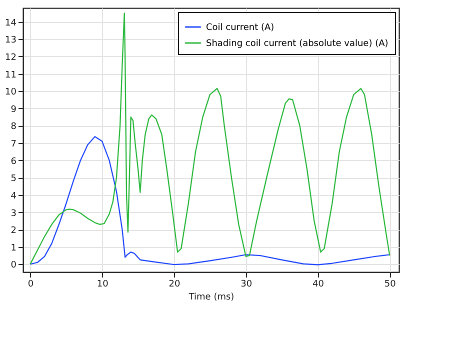 Image resolution: width=450 pixels, height=340 pixels. I want to click on x-tick-label: 50, so click(390, 285).